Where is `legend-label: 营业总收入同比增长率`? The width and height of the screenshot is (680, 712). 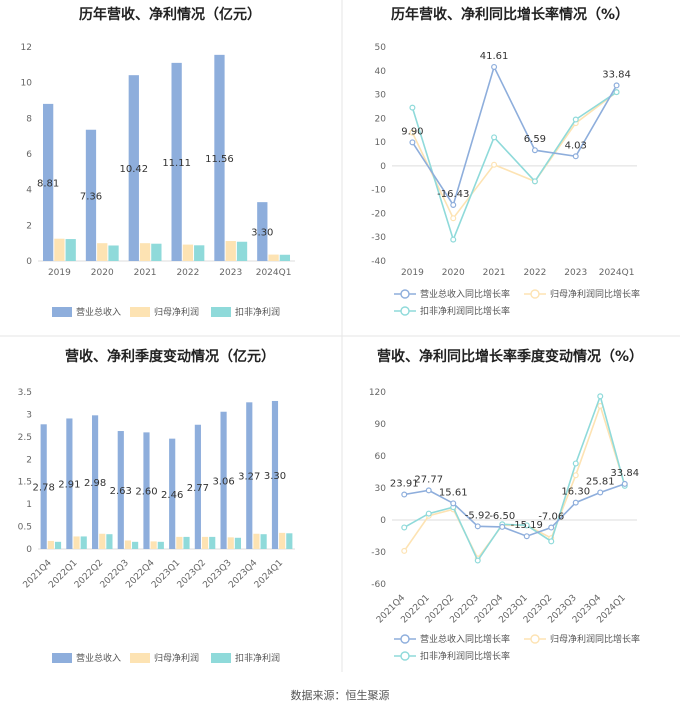
legend-label: 营业总收入同比增长率 is located at coordinates (465, 639).